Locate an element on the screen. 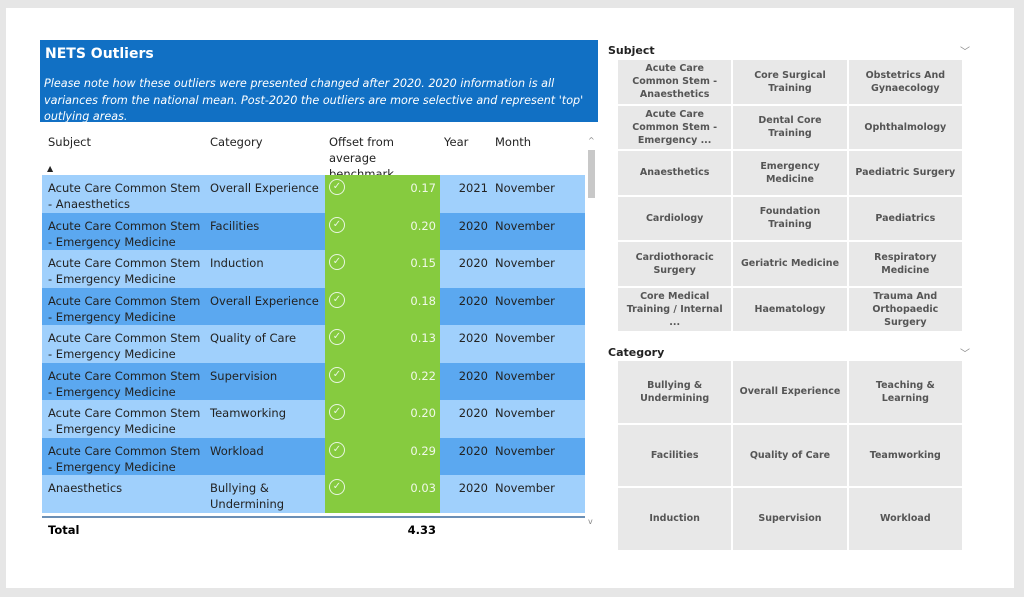 This screenshot has height=597, width=1024. cell-offset: ✓ 0.17 is located at coordinates (382, 194).